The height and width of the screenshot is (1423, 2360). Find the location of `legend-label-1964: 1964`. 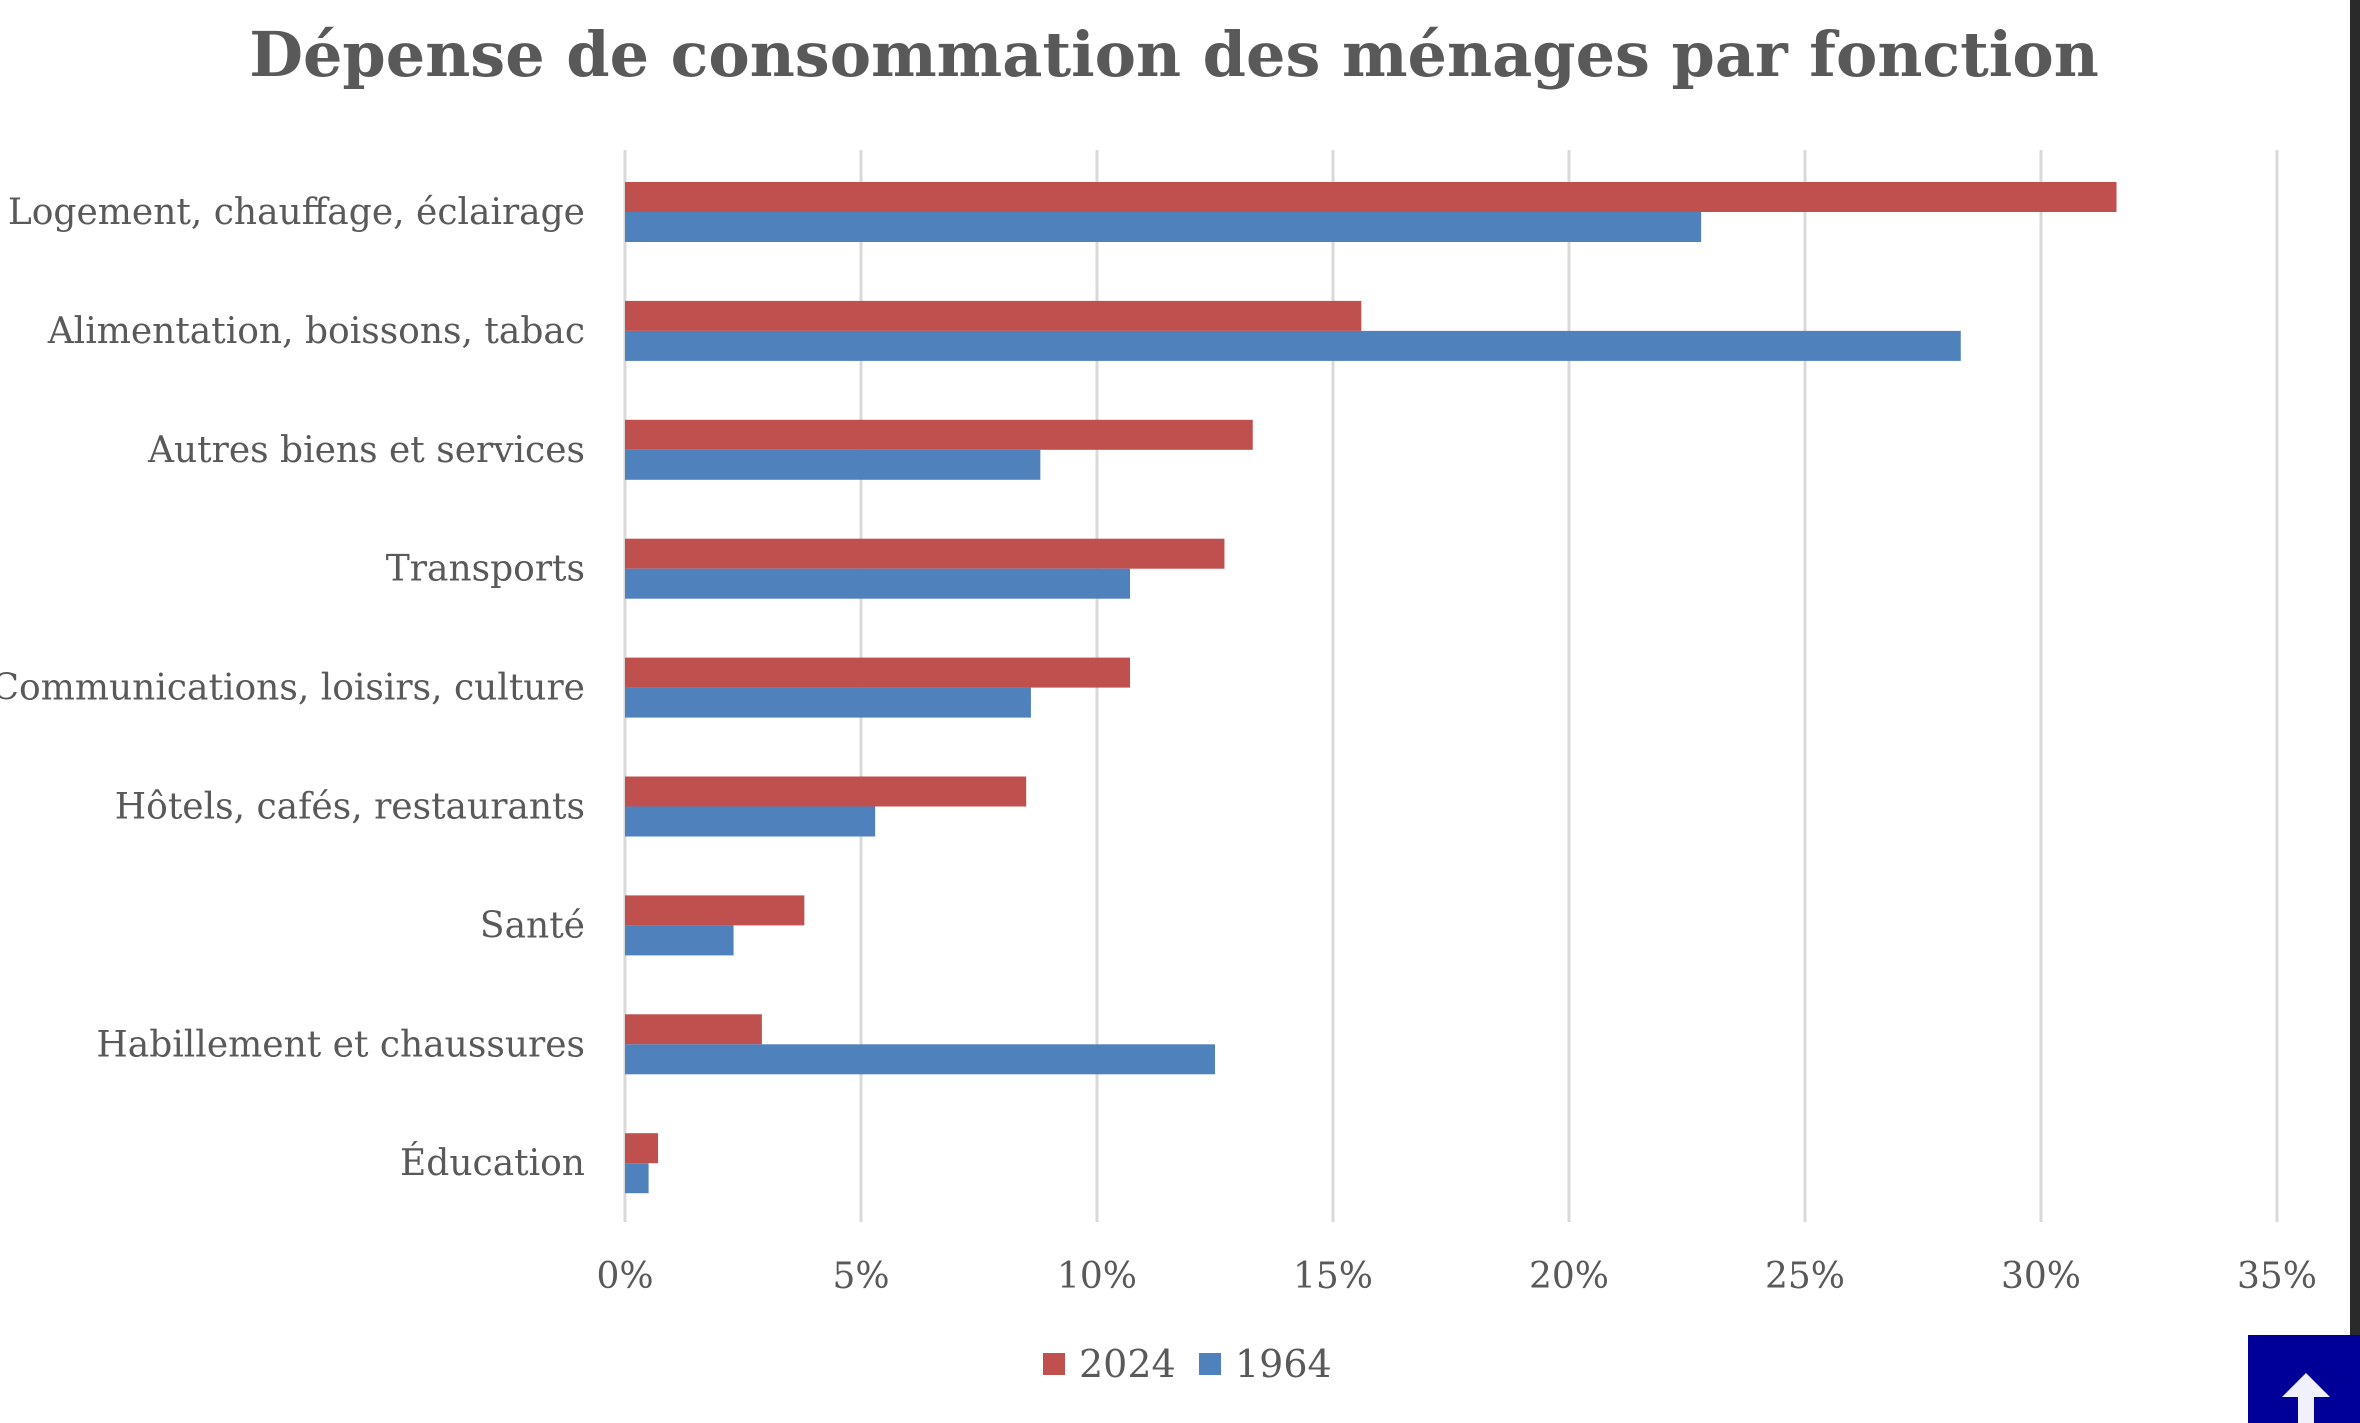

legend-label-1964: 1964 is located at coordinates (1283, 1364).